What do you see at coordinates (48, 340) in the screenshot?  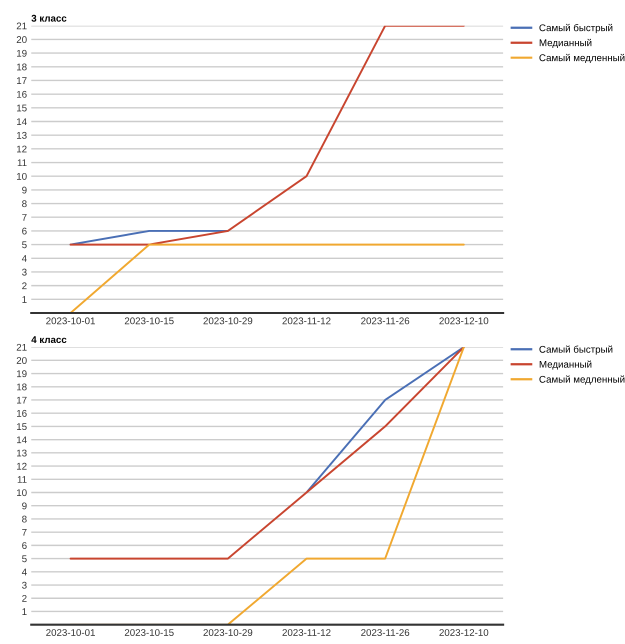 I see `chart-title: 4 класс` at bounding box center [48, 340].